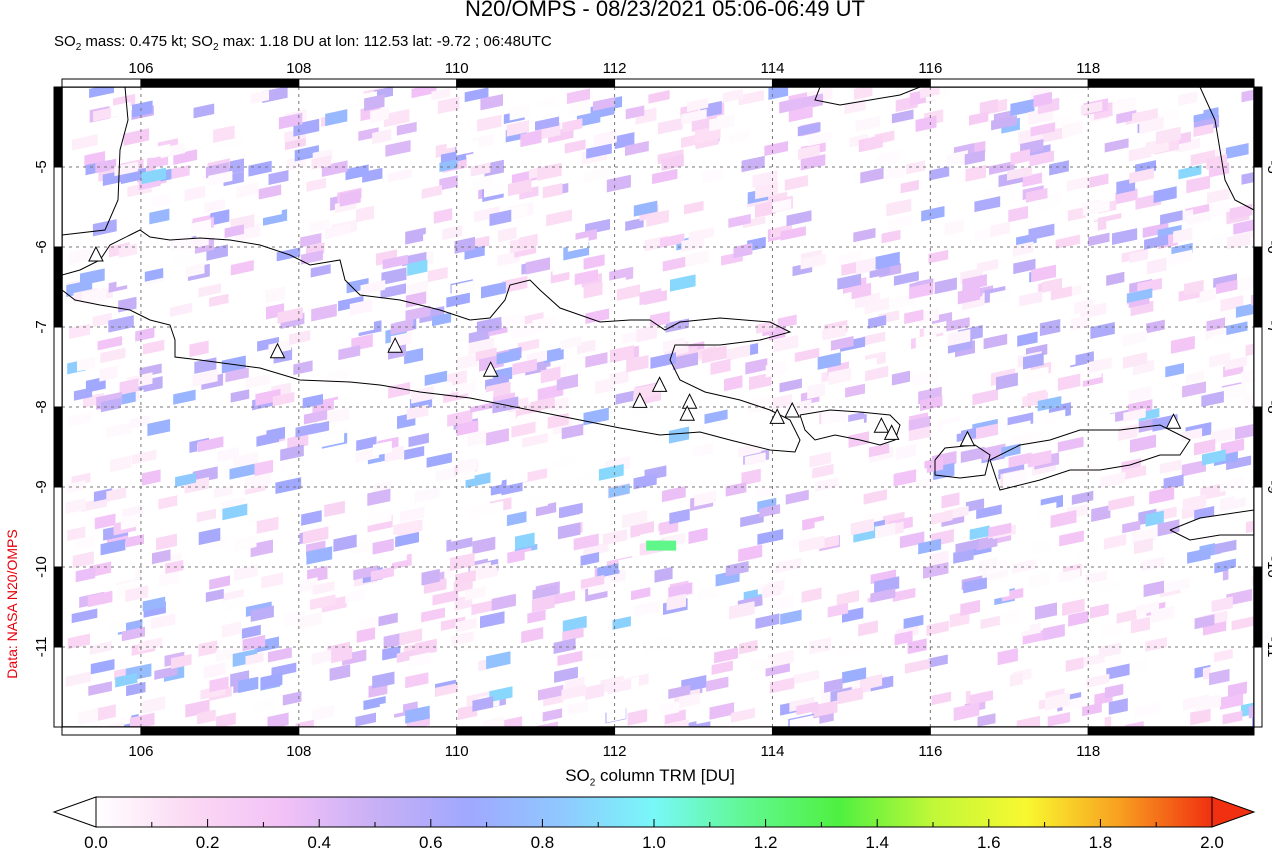 This screenshot has width=1272, height=853. What do you see at coordinates (877, 842) in the screenshot?
I see `colorbar-tick-label: 1.4` at bounding box center [877, 842].